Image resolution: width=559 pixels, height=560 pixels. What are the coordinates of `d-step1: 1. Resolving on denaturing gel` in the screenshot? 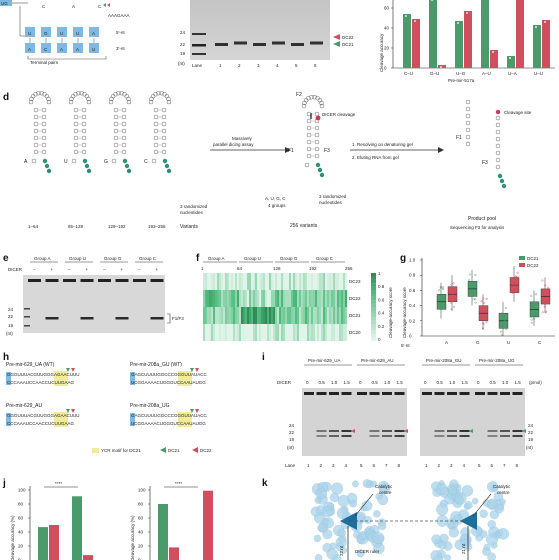 It's located at (382, 144).